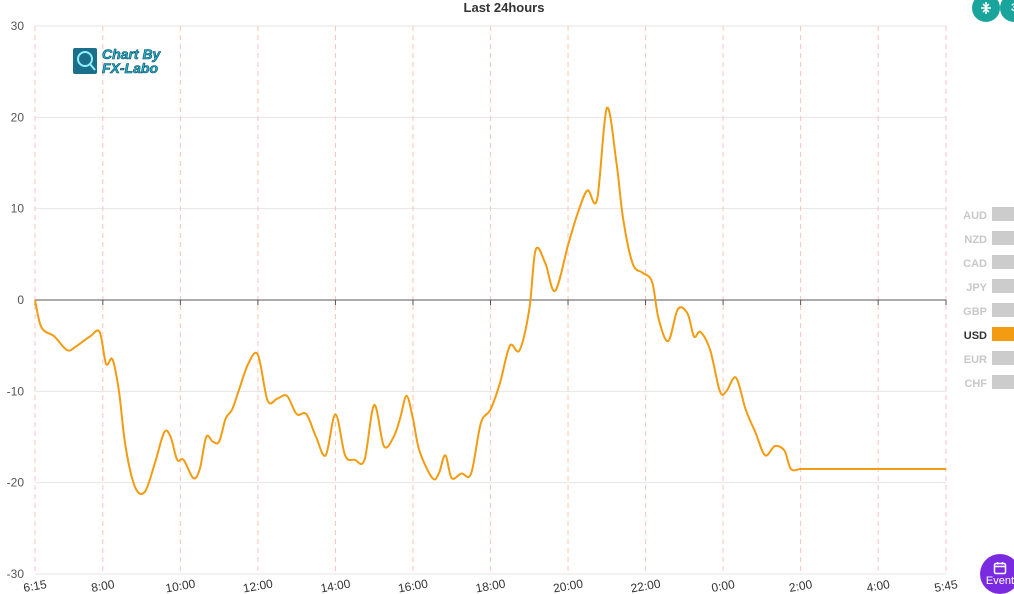 The height and width of the screenshot is (594, 1014). What do you see at coordinates (976, 288) in the screenshot?
I see `legend-label: JPY` at bounding box center [976, 288].